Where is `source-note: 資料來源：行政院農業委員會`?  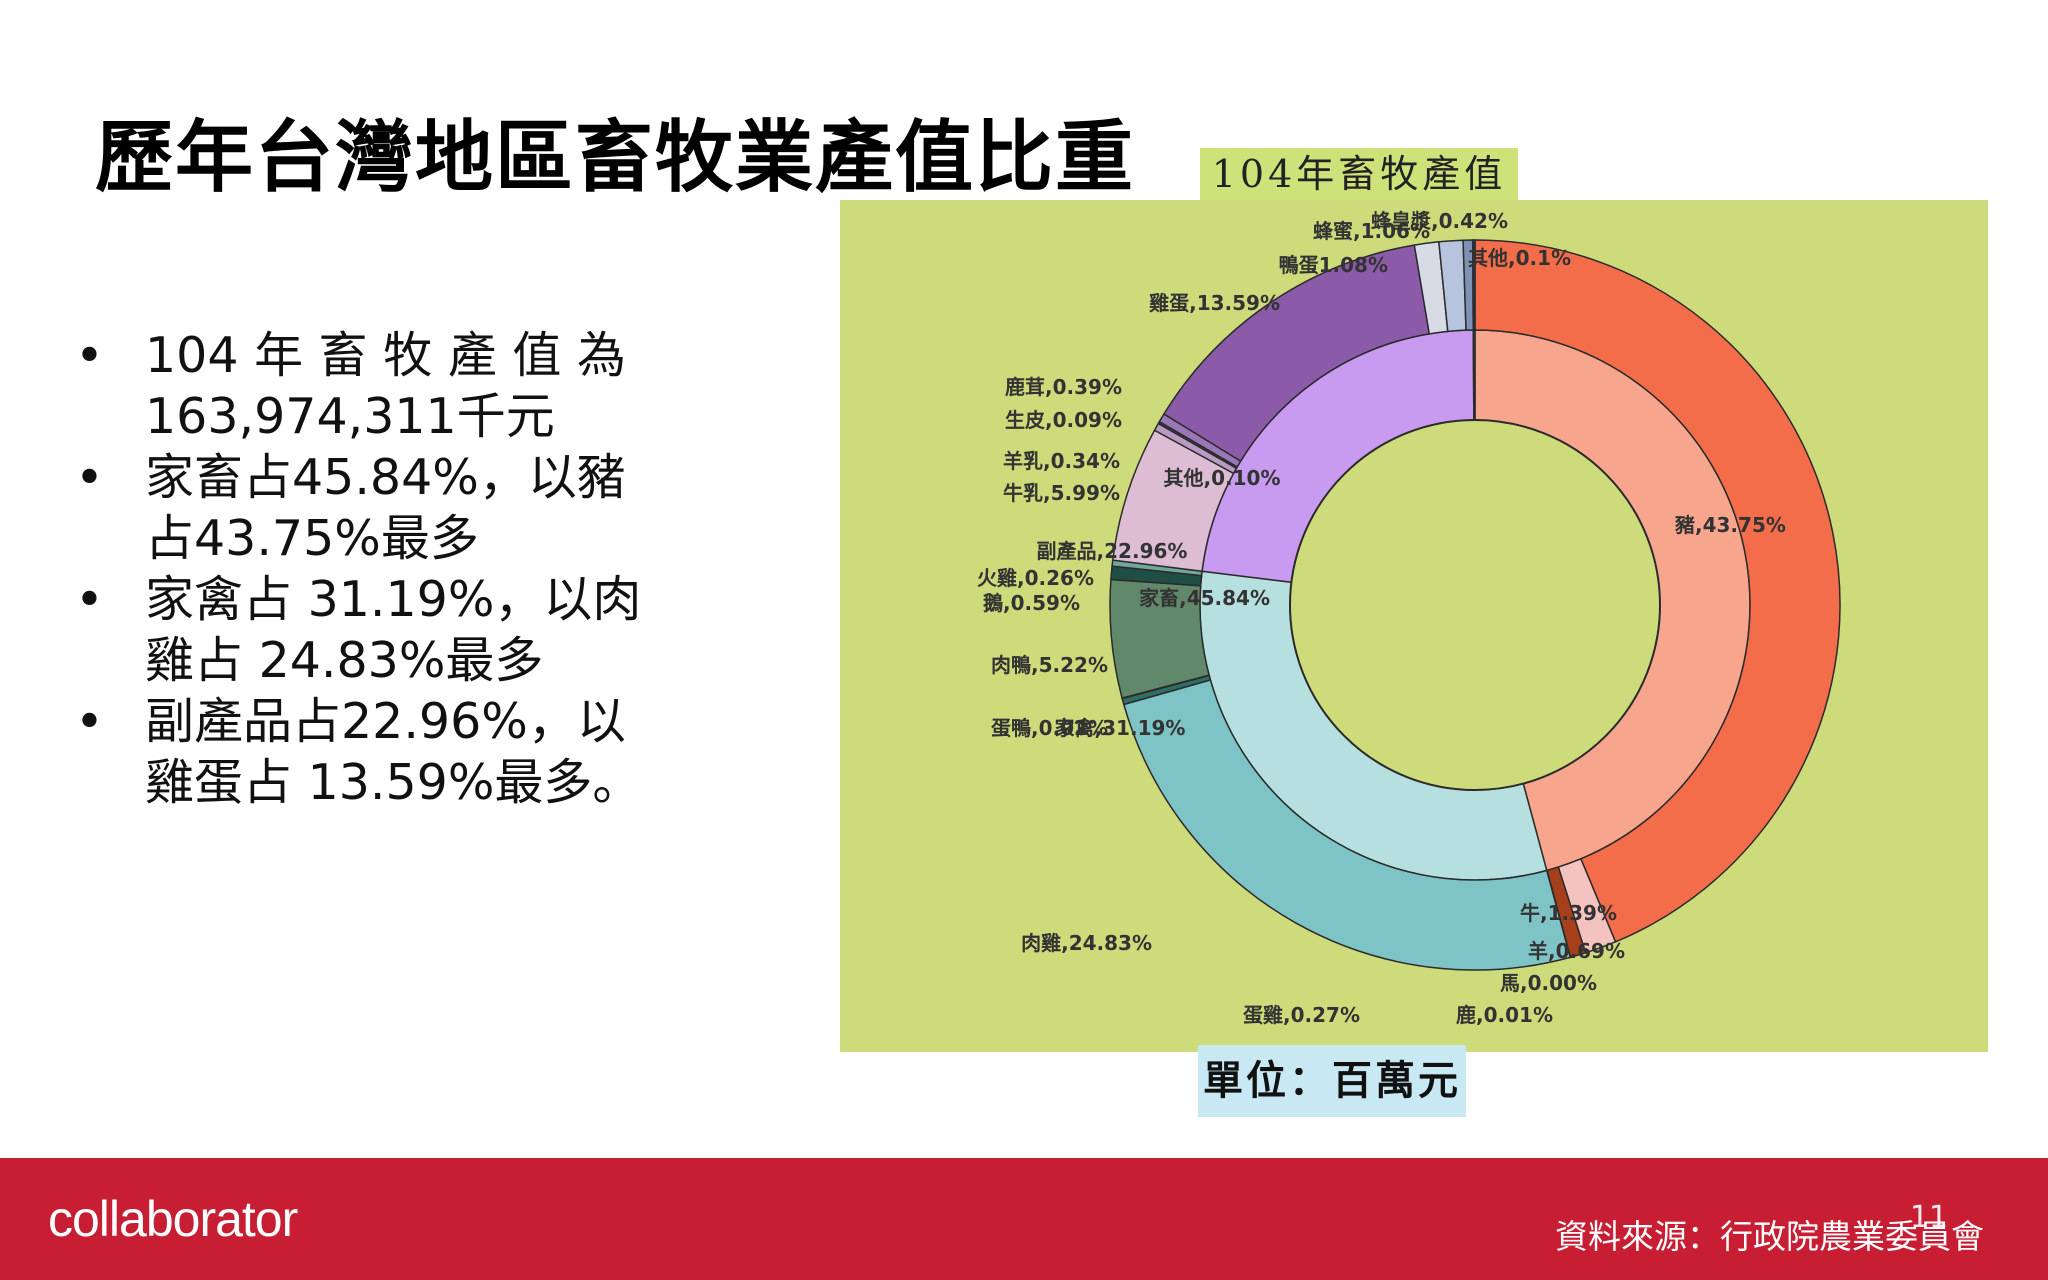
source-note: 資料來源：行政院農業委員會 is located at coordinates (1769, 1236).